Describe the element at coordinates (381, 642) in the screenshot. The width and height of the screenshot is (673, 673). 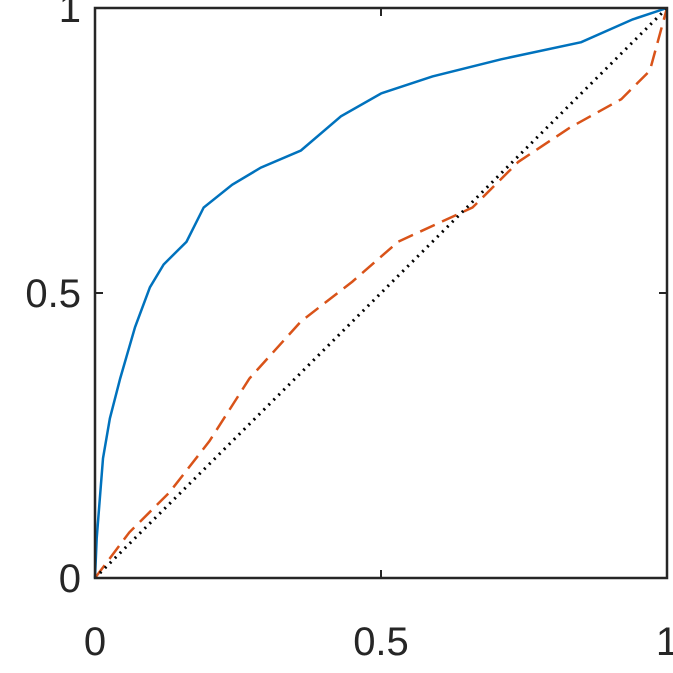
I see `x-tick-label: 0.5` at that location.